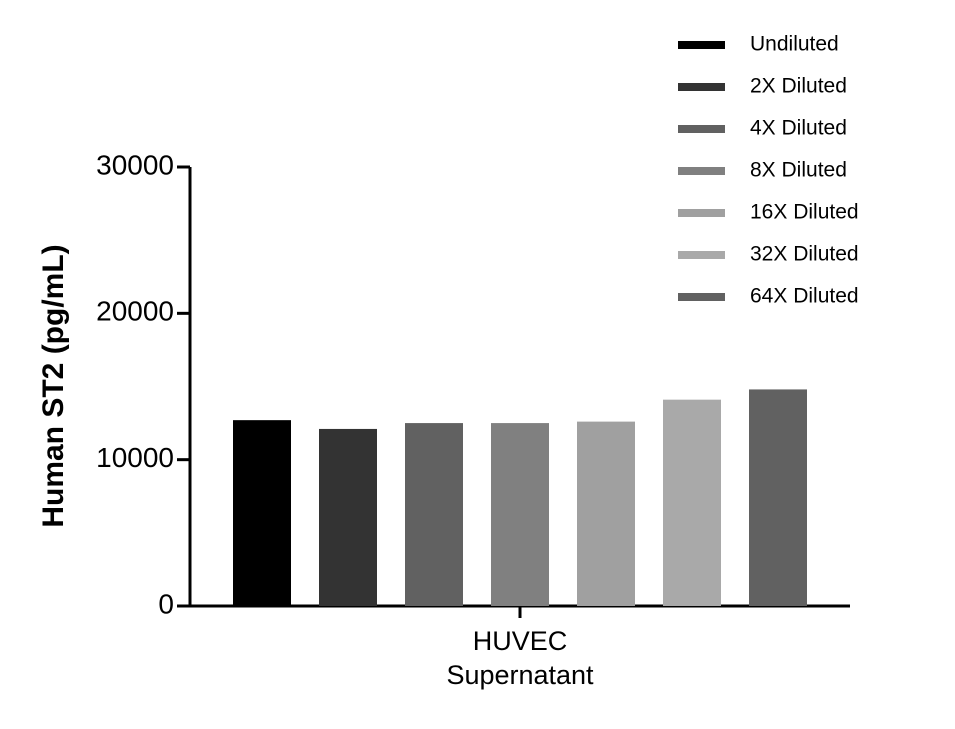 This screenshot has width=955, height=729. I want to click on legend-label: 8X Diluted, so click(798, 170).